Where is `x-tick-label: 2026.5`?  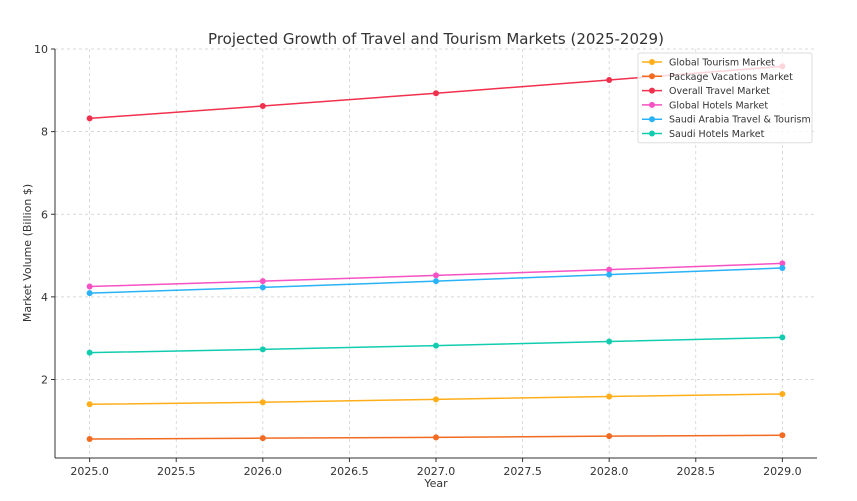 x-tick-label: 2026.5 is located at coordinates (349, 471).